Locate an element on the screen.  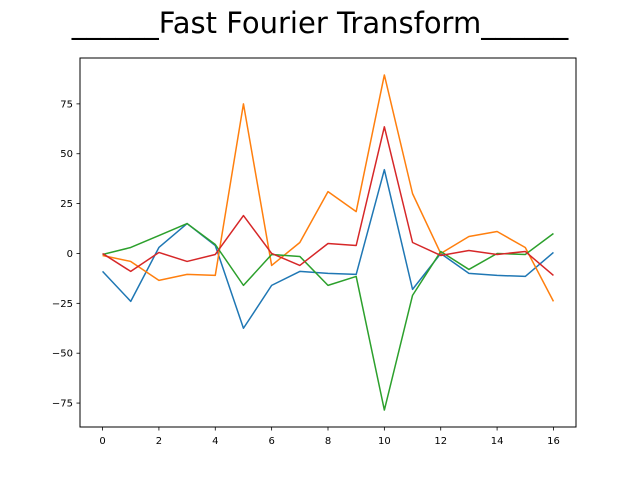
x-tick-label: 6 is located at coordinates (271, 441).